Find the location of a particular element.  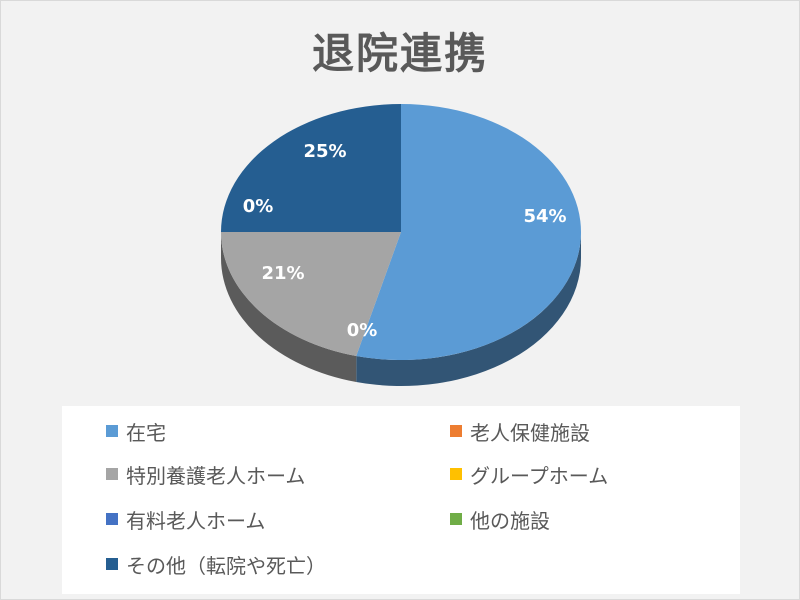

legend-item-paid-nursing-home: 有料老人ホーム is located at coordinates (185, 519).